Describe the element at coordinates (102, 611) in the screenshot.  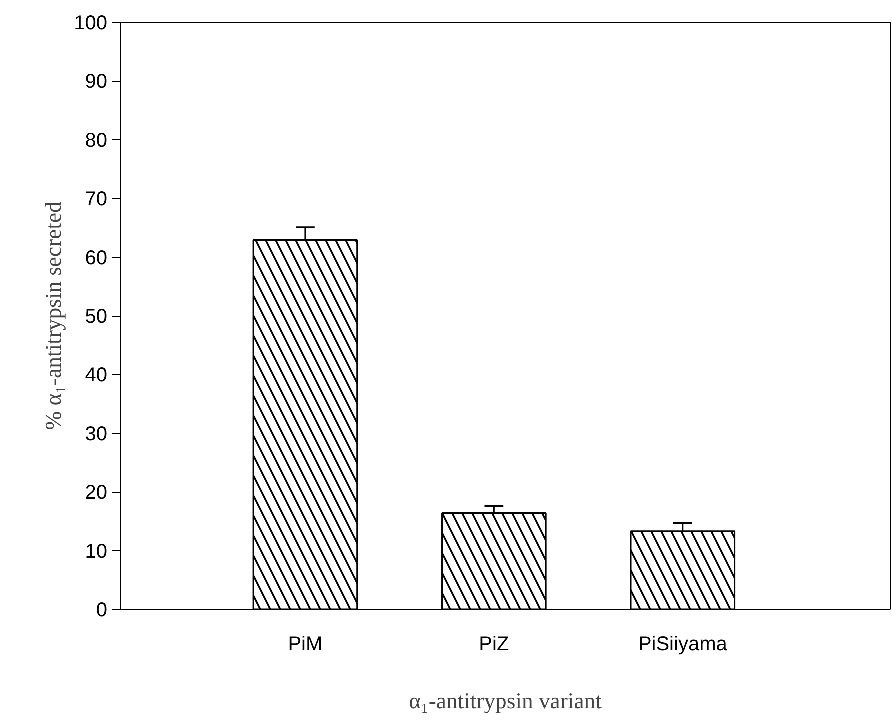
I see `y-tick-label: 0` at that location.